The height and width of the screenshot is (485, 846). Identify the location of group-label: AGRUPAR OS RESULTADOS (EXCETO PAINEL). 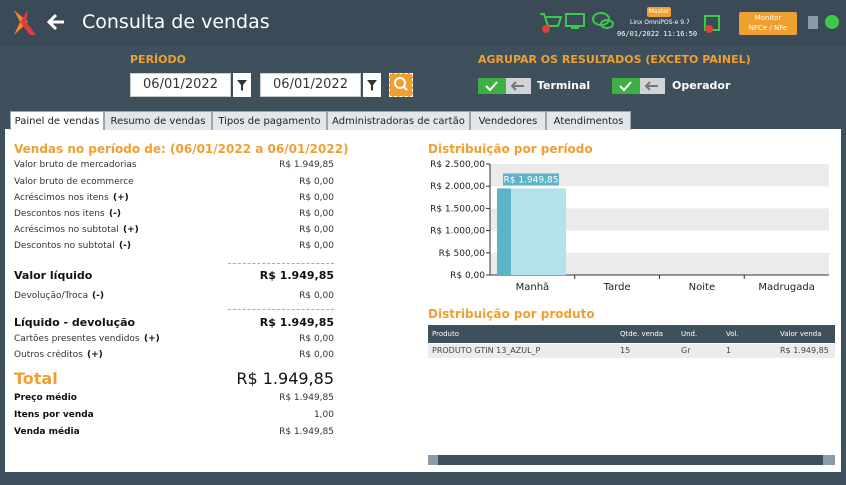
(614, 59).